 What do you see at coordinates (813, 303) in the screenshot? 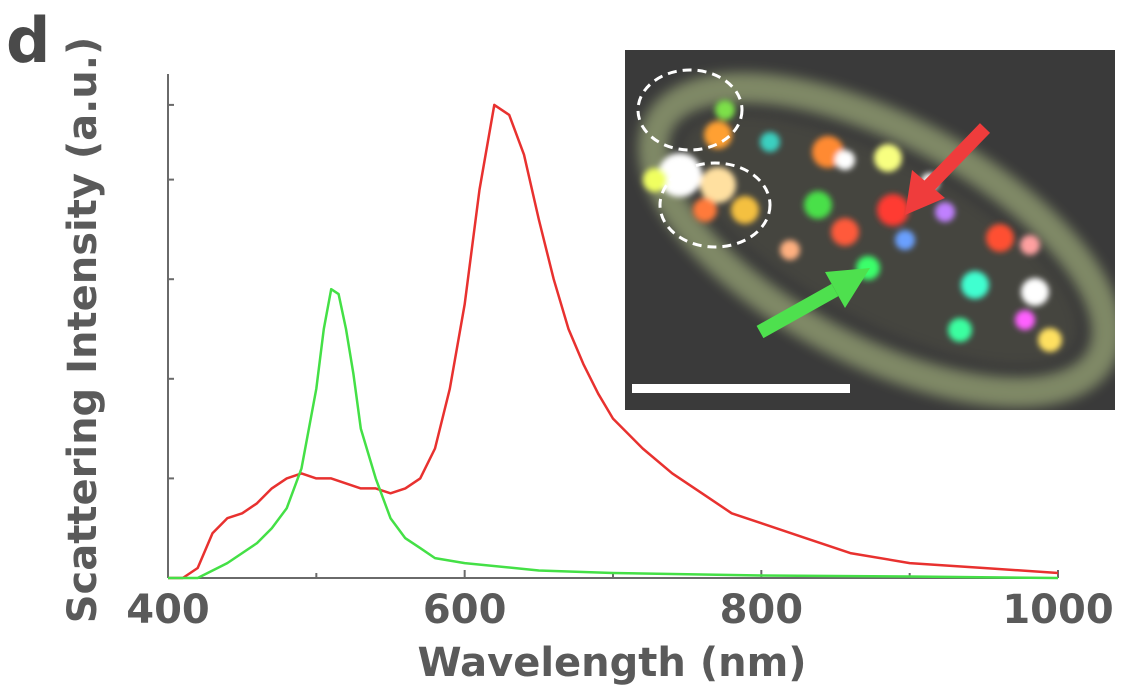
I see `green-arrow` at bounding box center [813, 303].